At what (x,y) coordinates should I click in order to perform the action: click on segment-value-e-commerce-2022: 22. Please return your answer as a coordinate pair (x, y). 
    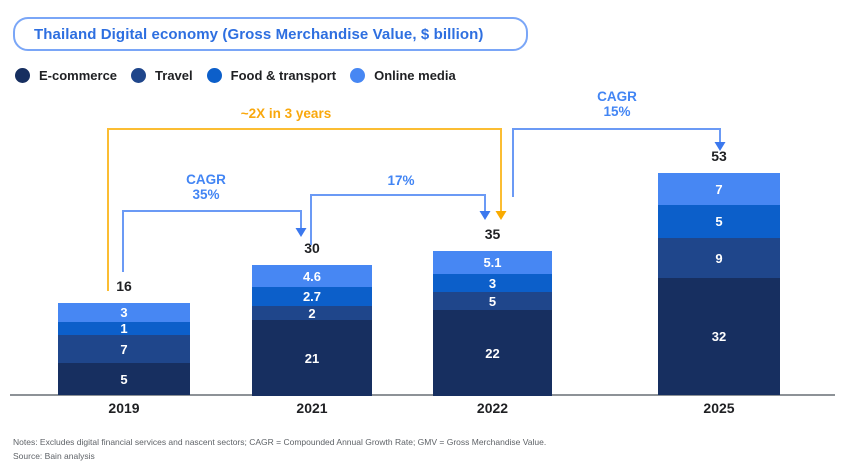
    Looking at the image, I should click on (492, 353).